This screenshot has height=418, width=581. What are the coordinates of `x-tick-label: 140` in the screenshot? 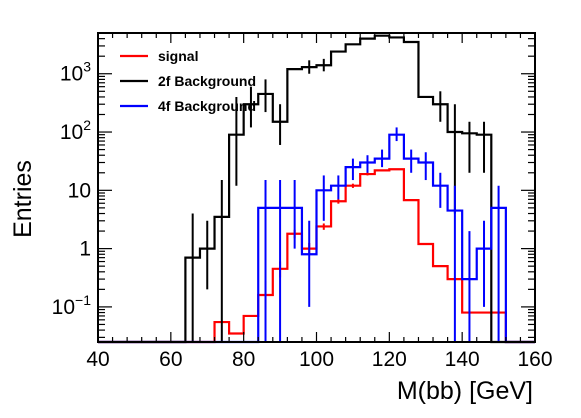 It's located at (462, 359).